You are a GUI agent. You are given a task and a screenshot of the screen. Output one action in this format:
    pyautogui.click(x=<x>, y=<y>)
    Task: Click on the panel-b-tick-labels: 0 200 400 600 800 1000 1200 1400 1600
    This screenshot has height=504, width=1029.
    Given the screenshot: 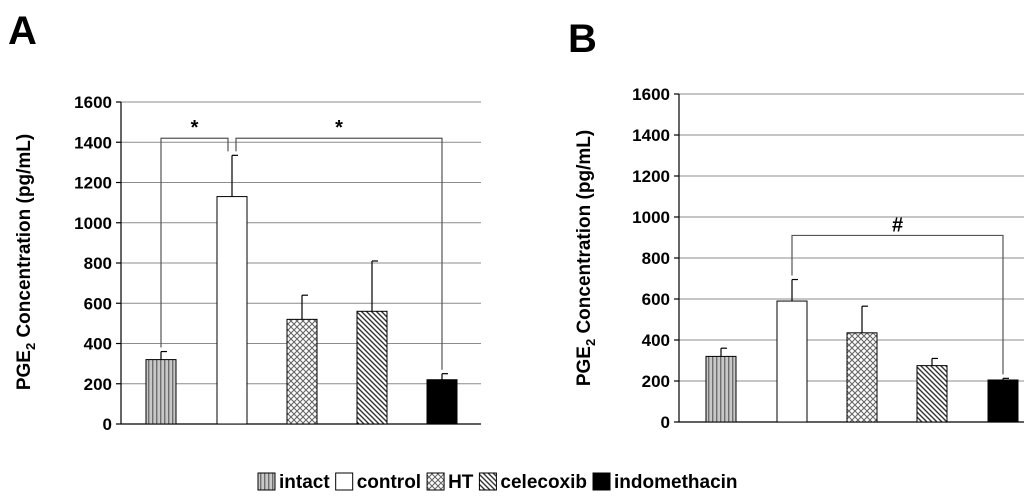 What is the action you would take?
    pyautogui.click(x=655, y=258)
    